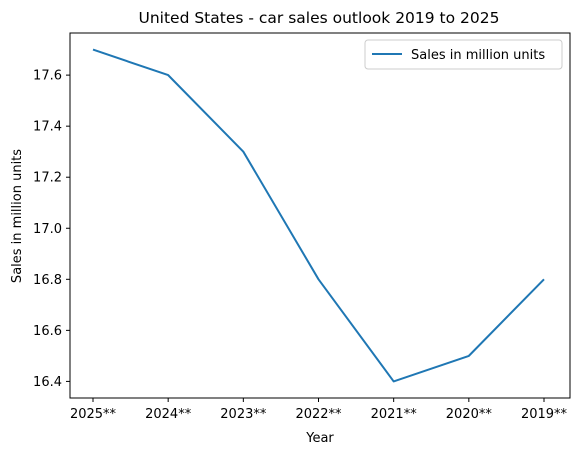 The width and height of the screenshot is (578, 455). I want to click on x-tick-label: 2020**, so click(469, 414).